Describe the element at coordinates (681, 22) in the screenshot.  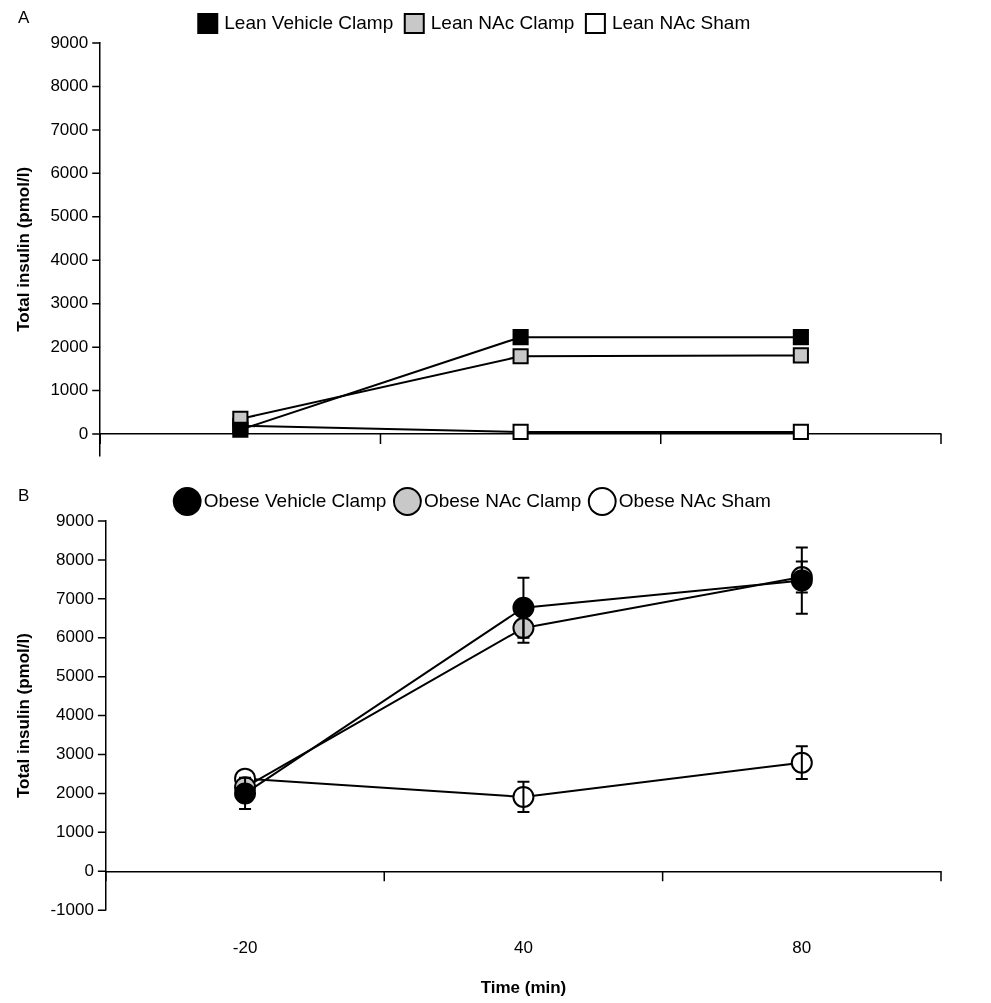
I see `legend-label: Lean NAc Sham` at that location.